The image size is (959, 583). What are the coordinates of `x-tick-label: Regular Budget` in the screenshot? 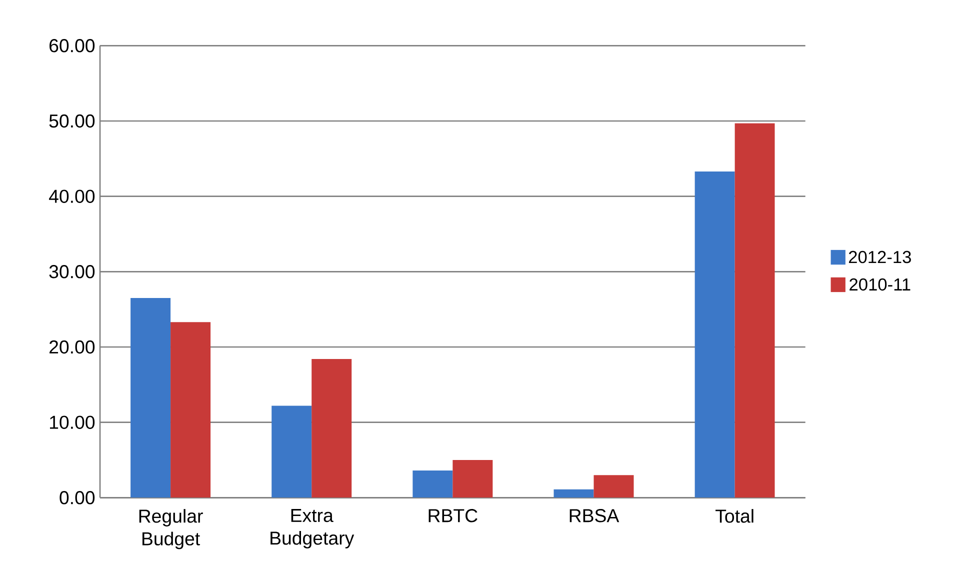 It's located at (171, 529).